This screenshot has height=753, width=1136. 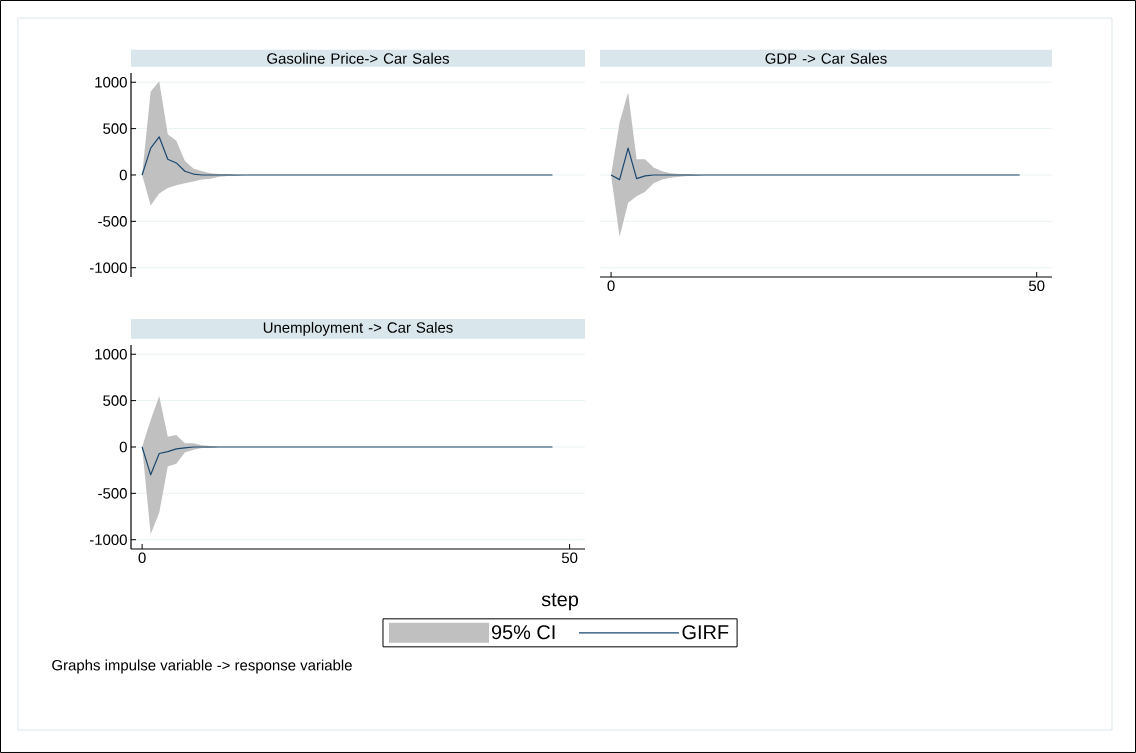 What do you see at coordinates (358, 328) in the screenshot?
I see `chart-title: Unemployment -> Car Sales` at bounding box center [358, 328].